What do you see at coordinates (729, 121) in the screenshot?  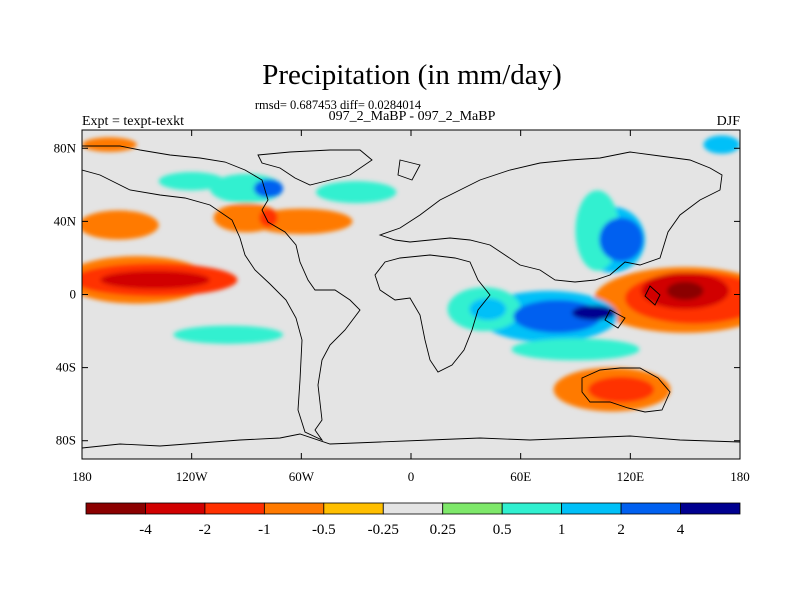 I see `season-label: DJF` at bounding box center [729, 121].